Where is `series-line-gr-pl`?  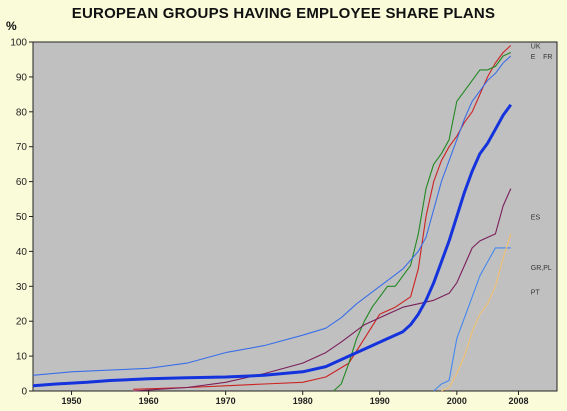 series-line-gr-pl is located at coordinates (472, 319).